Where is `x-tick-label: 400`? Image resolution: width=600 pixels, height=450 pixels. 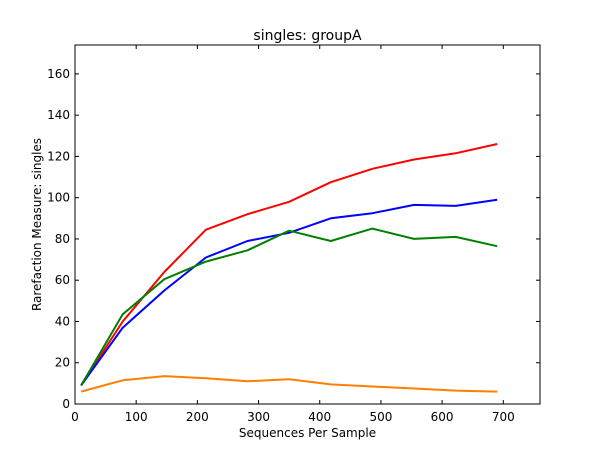 x-tick-label: 400 is located at coordinates (319, 417).